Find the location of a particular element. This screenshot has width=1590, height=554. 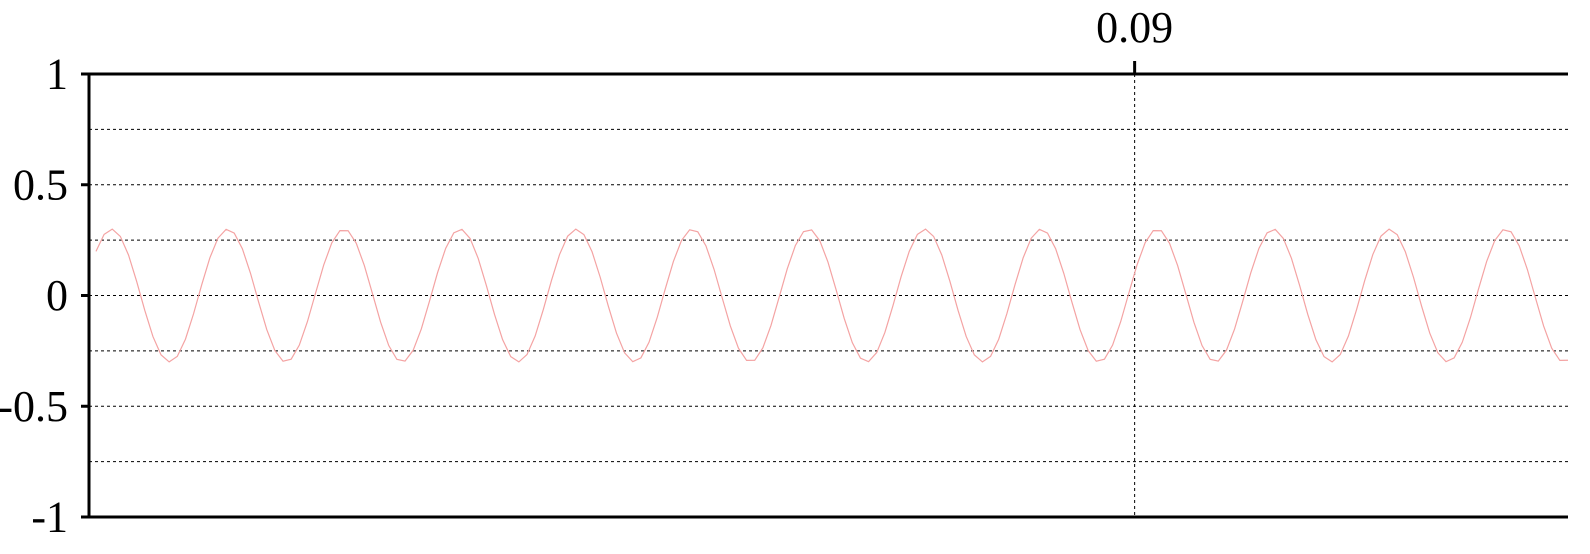

x-ticks: 0.09 is located at coordinates (1134, 38).